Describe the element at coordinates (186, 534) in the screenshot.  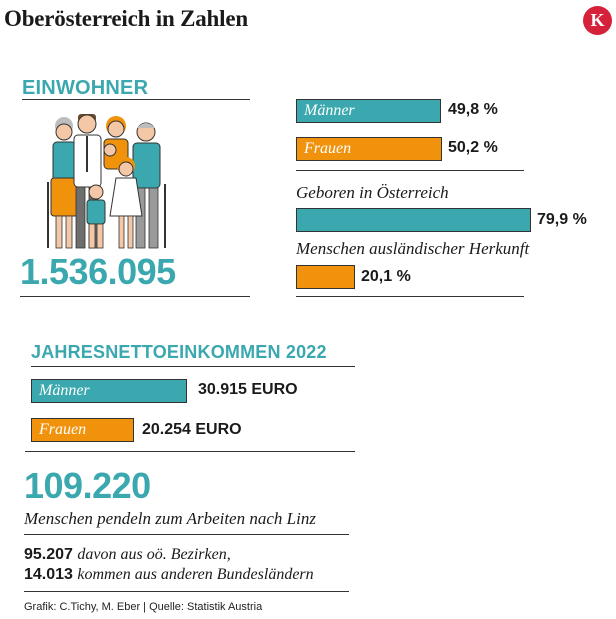
I see `commuters-rule` at that location.